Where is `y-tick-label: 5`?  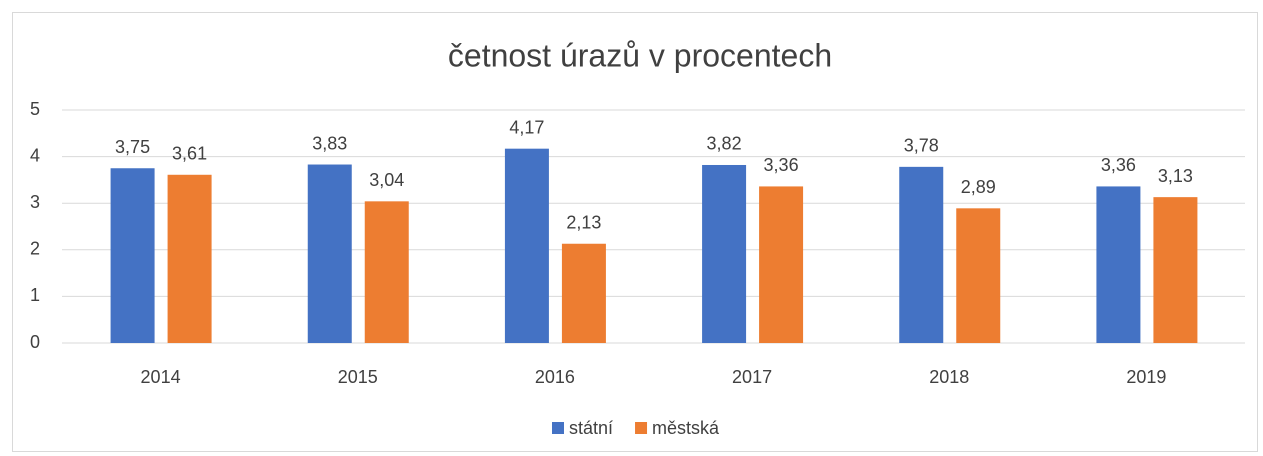
y-tick-label: 5 is located at coordinates (35, 109).